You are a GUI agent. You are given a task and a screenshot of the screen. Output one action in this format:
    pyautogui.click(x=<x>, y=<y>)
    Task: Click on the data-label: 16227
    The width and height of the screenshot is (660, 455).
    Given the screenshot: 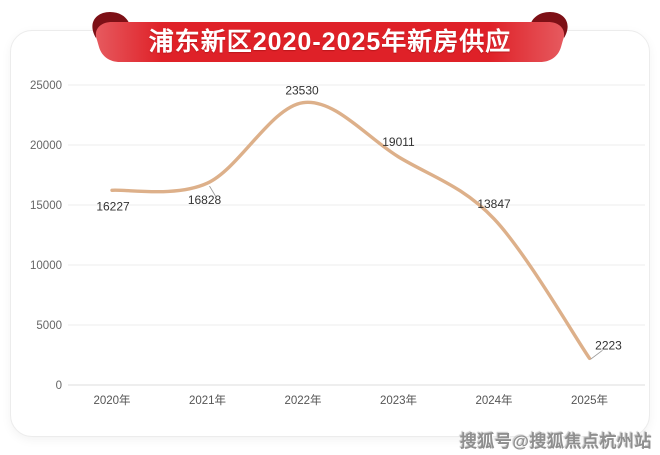 What is the action you would take?
    pyautogui.click(x=113, y=206)
    